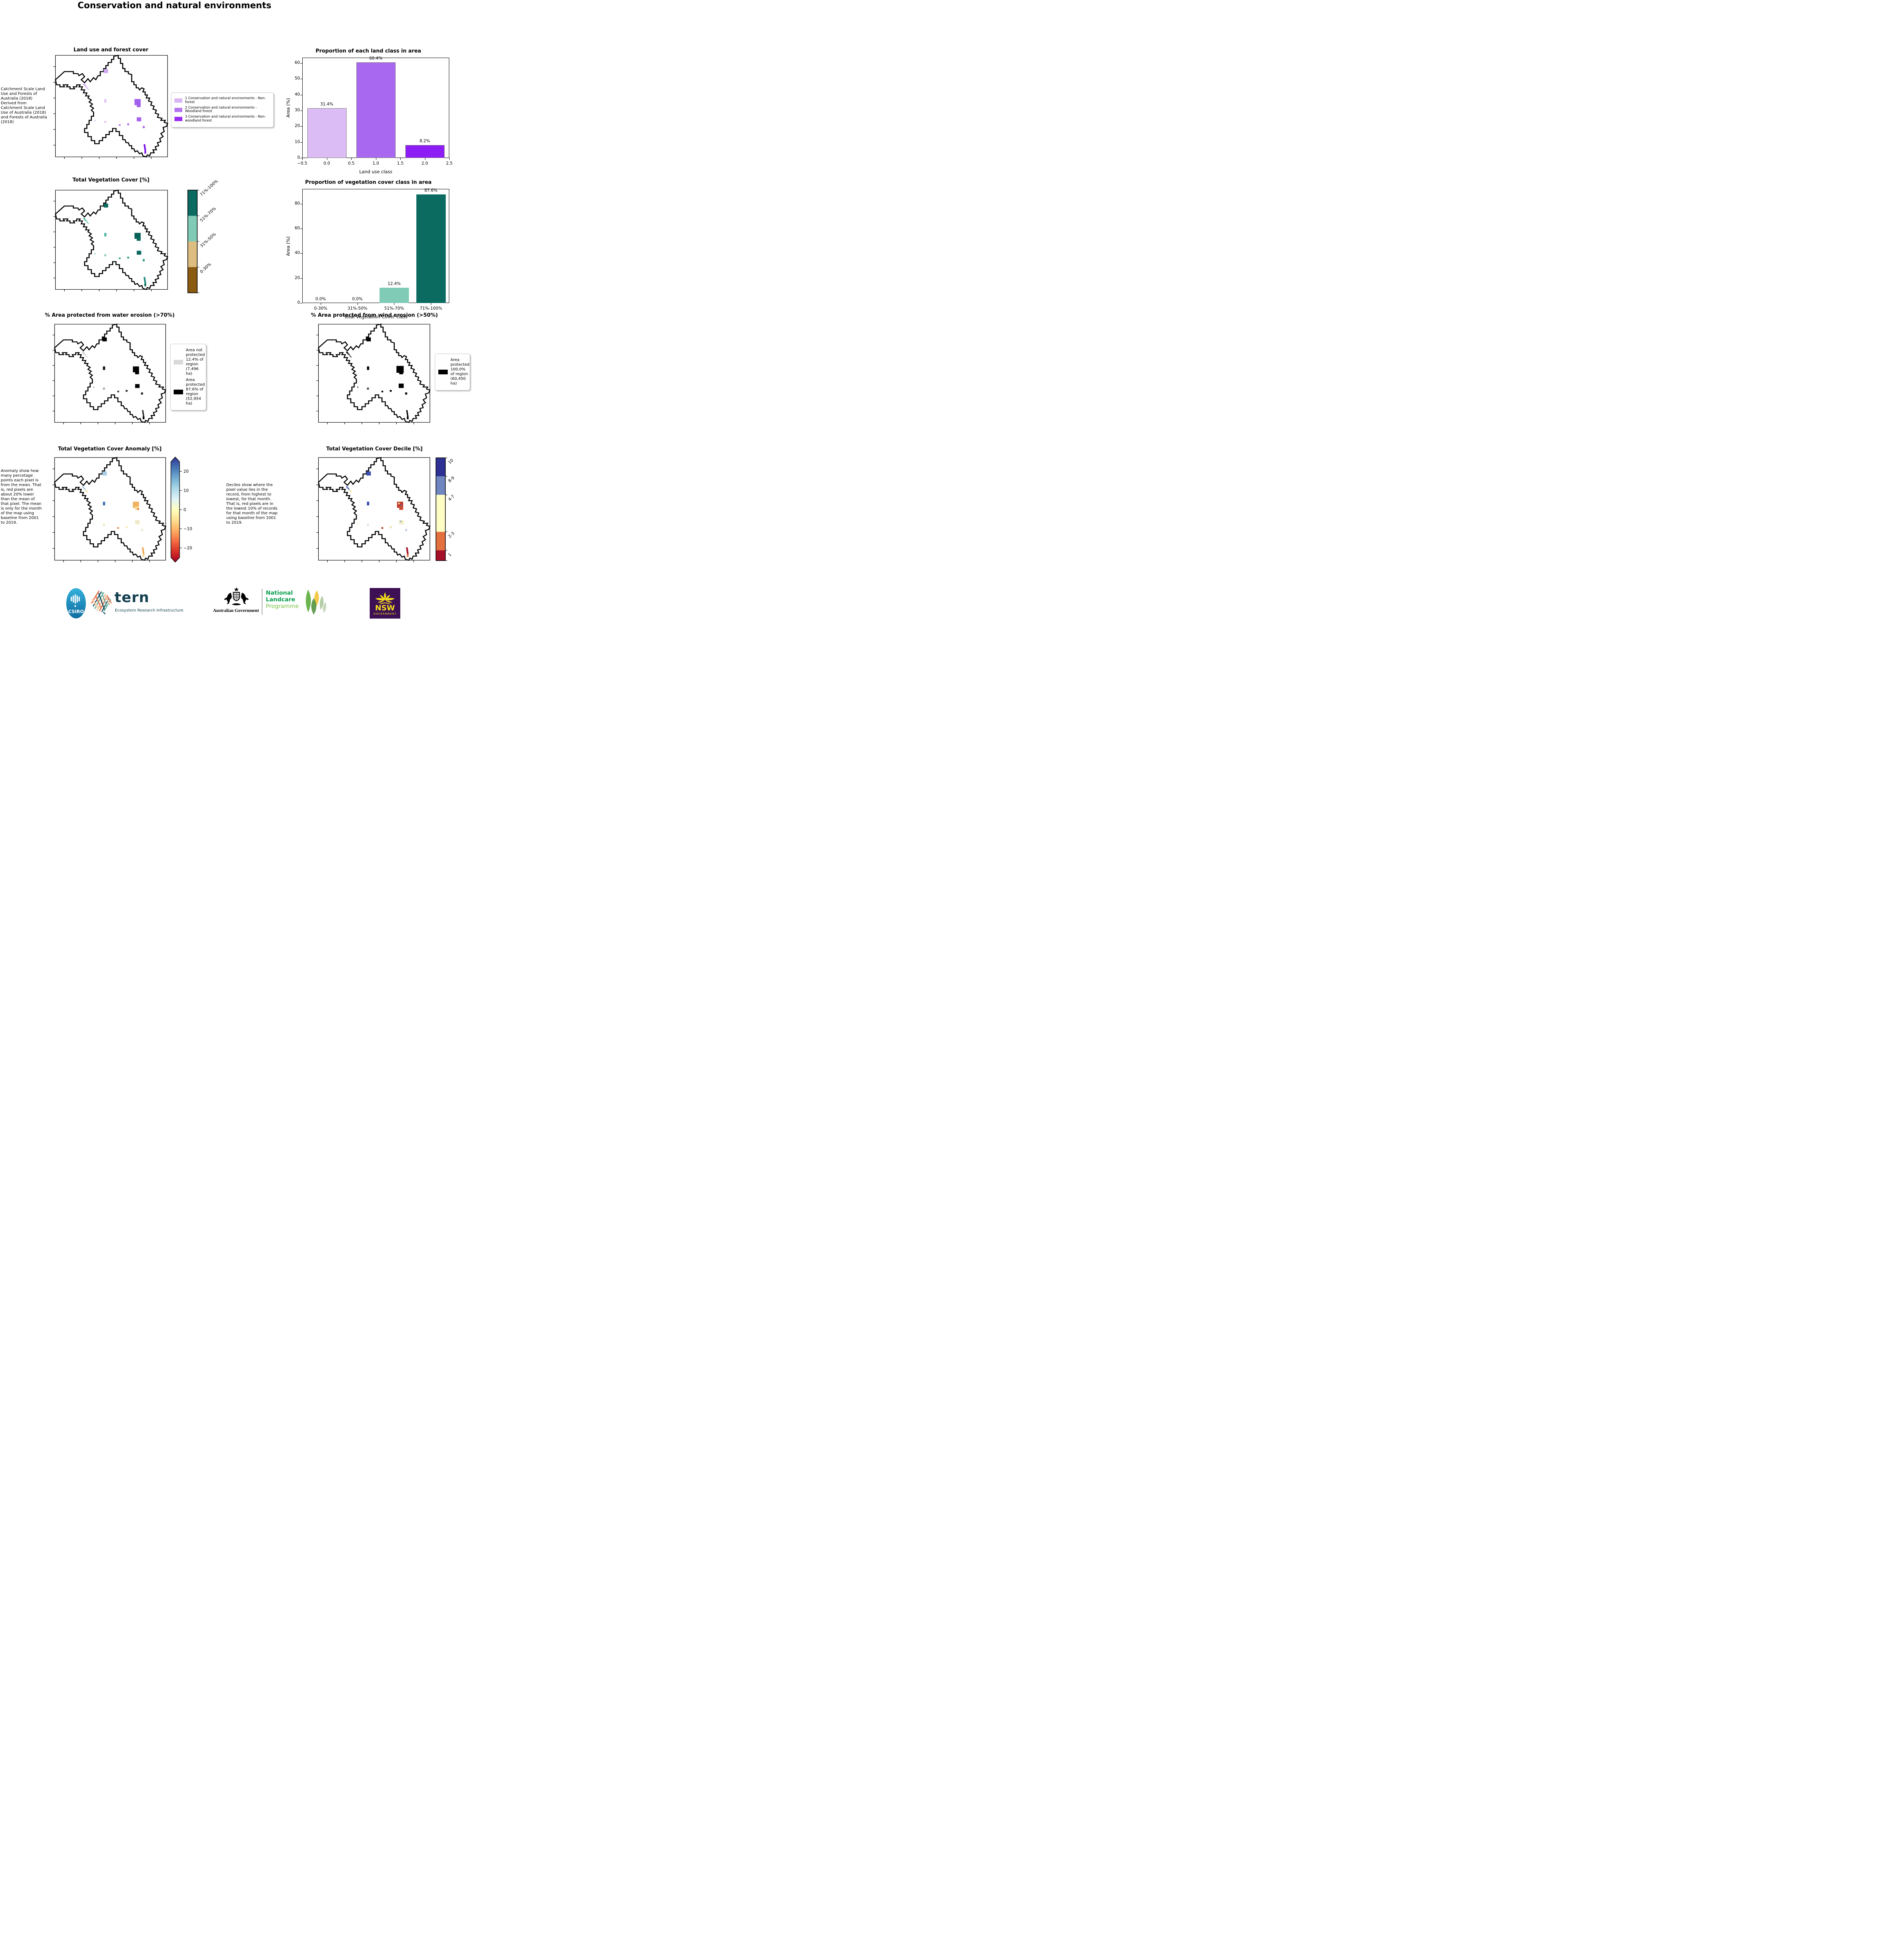 The height and width of the screenshot is (1960, 1894). What do you see at coordinates (327, 104) in the screenshot?
I see `bar-value-label: 31.4%` at bounding box center [327, 104].